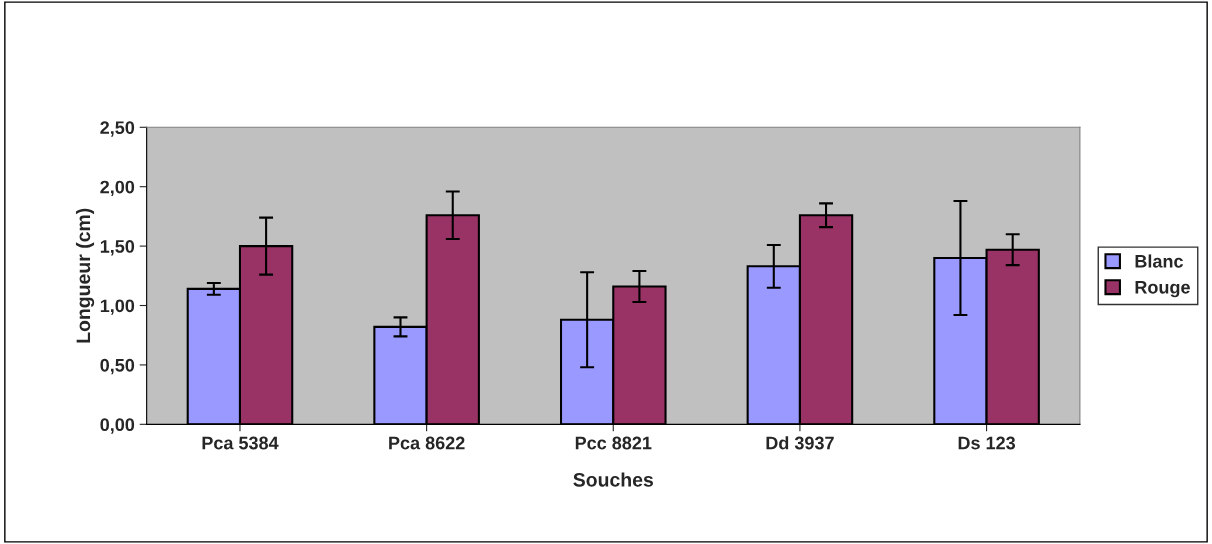 The width and height of the screenshot is (1212, 544). Describe the element at coordinates (427, 443) in the screenshot. I see `x-tick-label: Pca 8622` at that location.